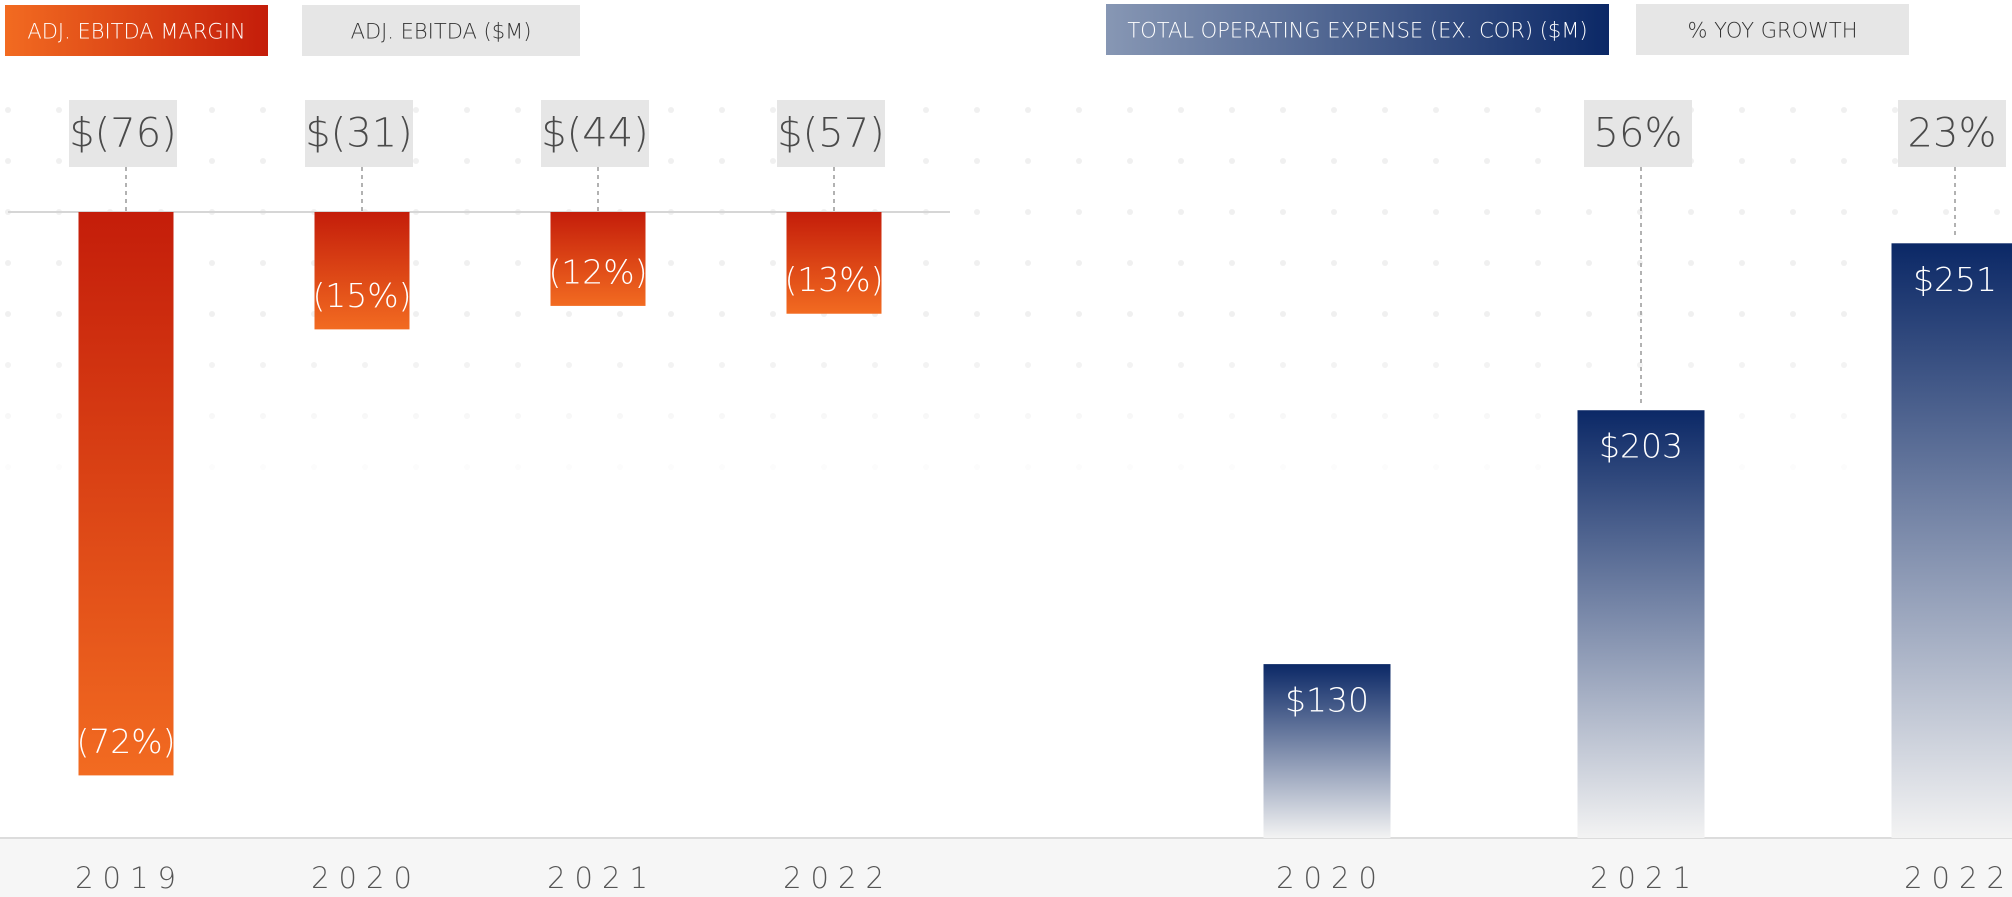 The height and width of the screenshot is (897, 2012). What do you see at coordinates (833, 279) in the screenshot?
I see `bar-label: (13%)` at bounding box center [833, 279].